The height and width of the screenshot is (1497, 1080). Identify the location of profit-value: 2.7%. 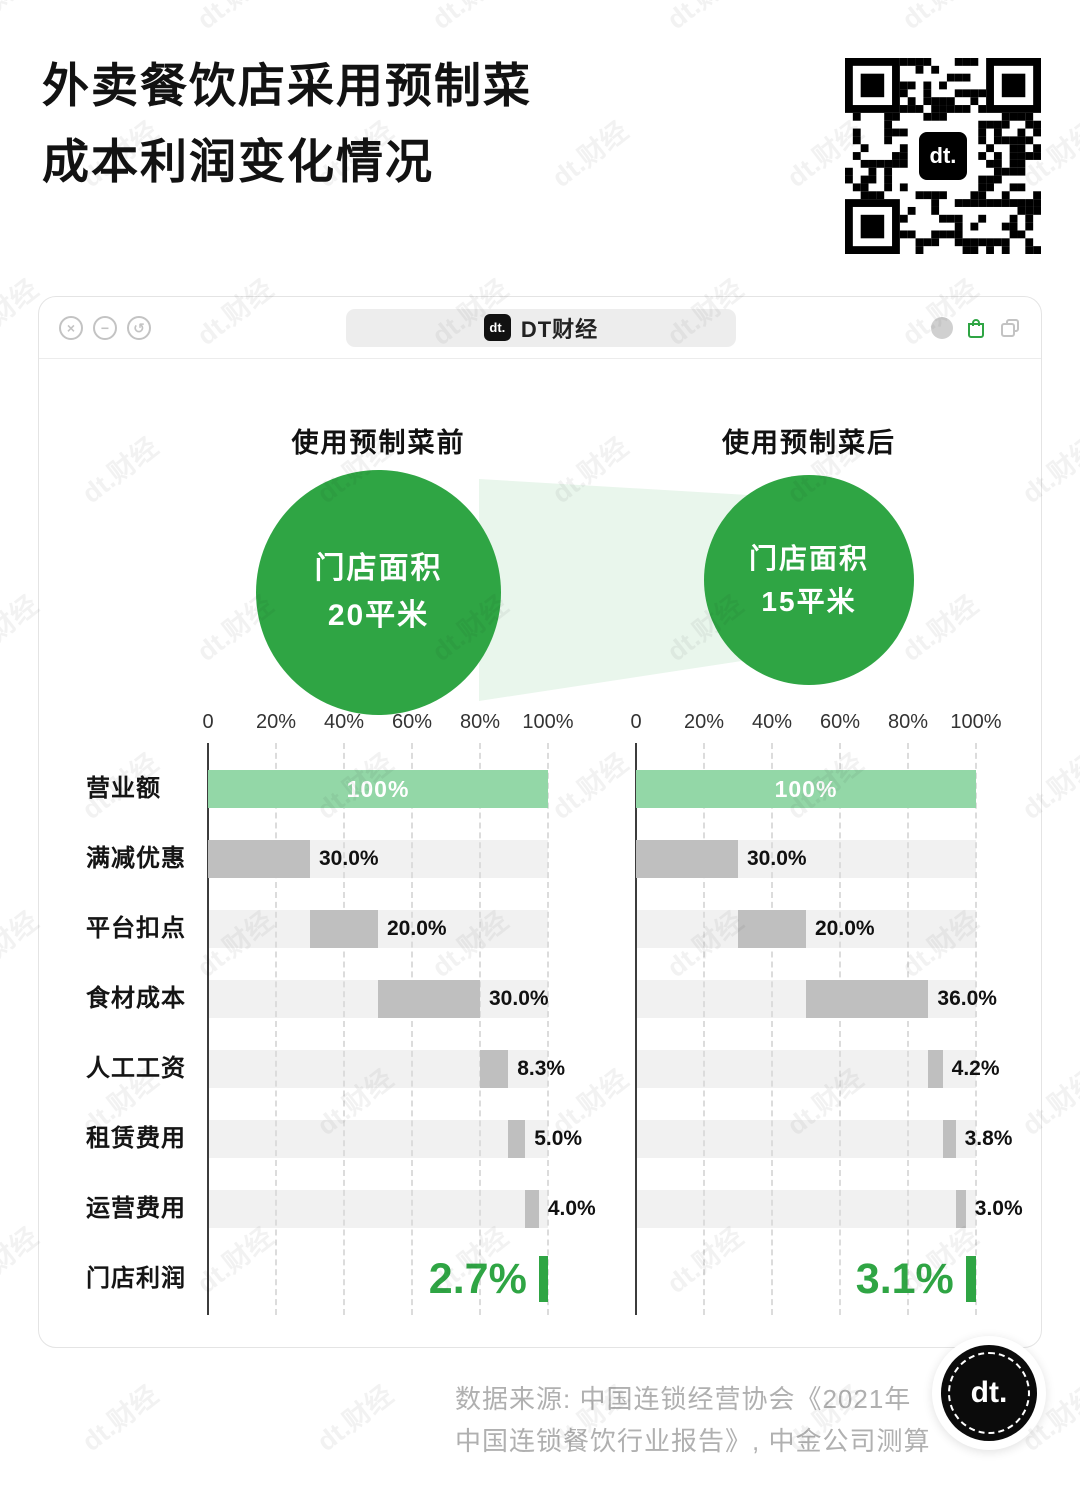
(477, 1279).